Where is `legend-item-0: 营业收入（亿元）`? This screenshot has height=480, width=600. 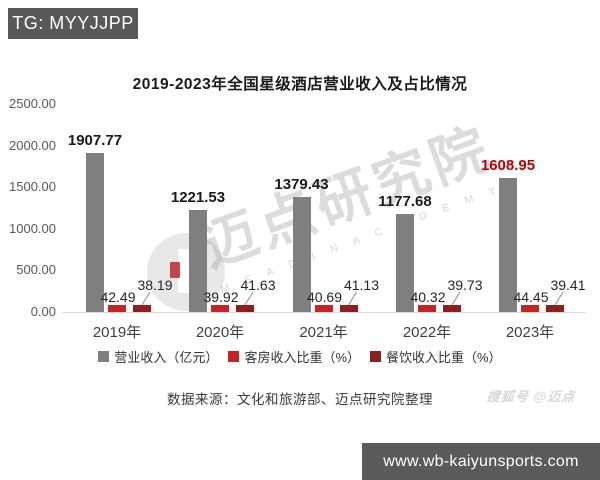
legend-item-0: 营业收入（亿元） is located at coordinates (158, 356).